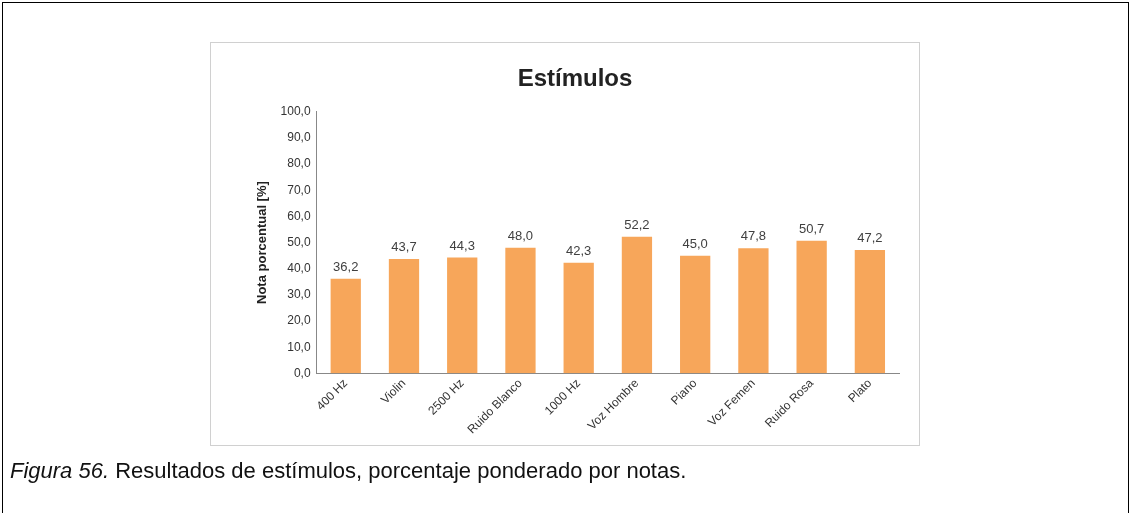 The height and width of the screenshot is (513, 1130). What do you see at coordinates (332, 394) in the screenshot?
I see `x-tick-label: 400 Hz` at bounding box center [332, 394].